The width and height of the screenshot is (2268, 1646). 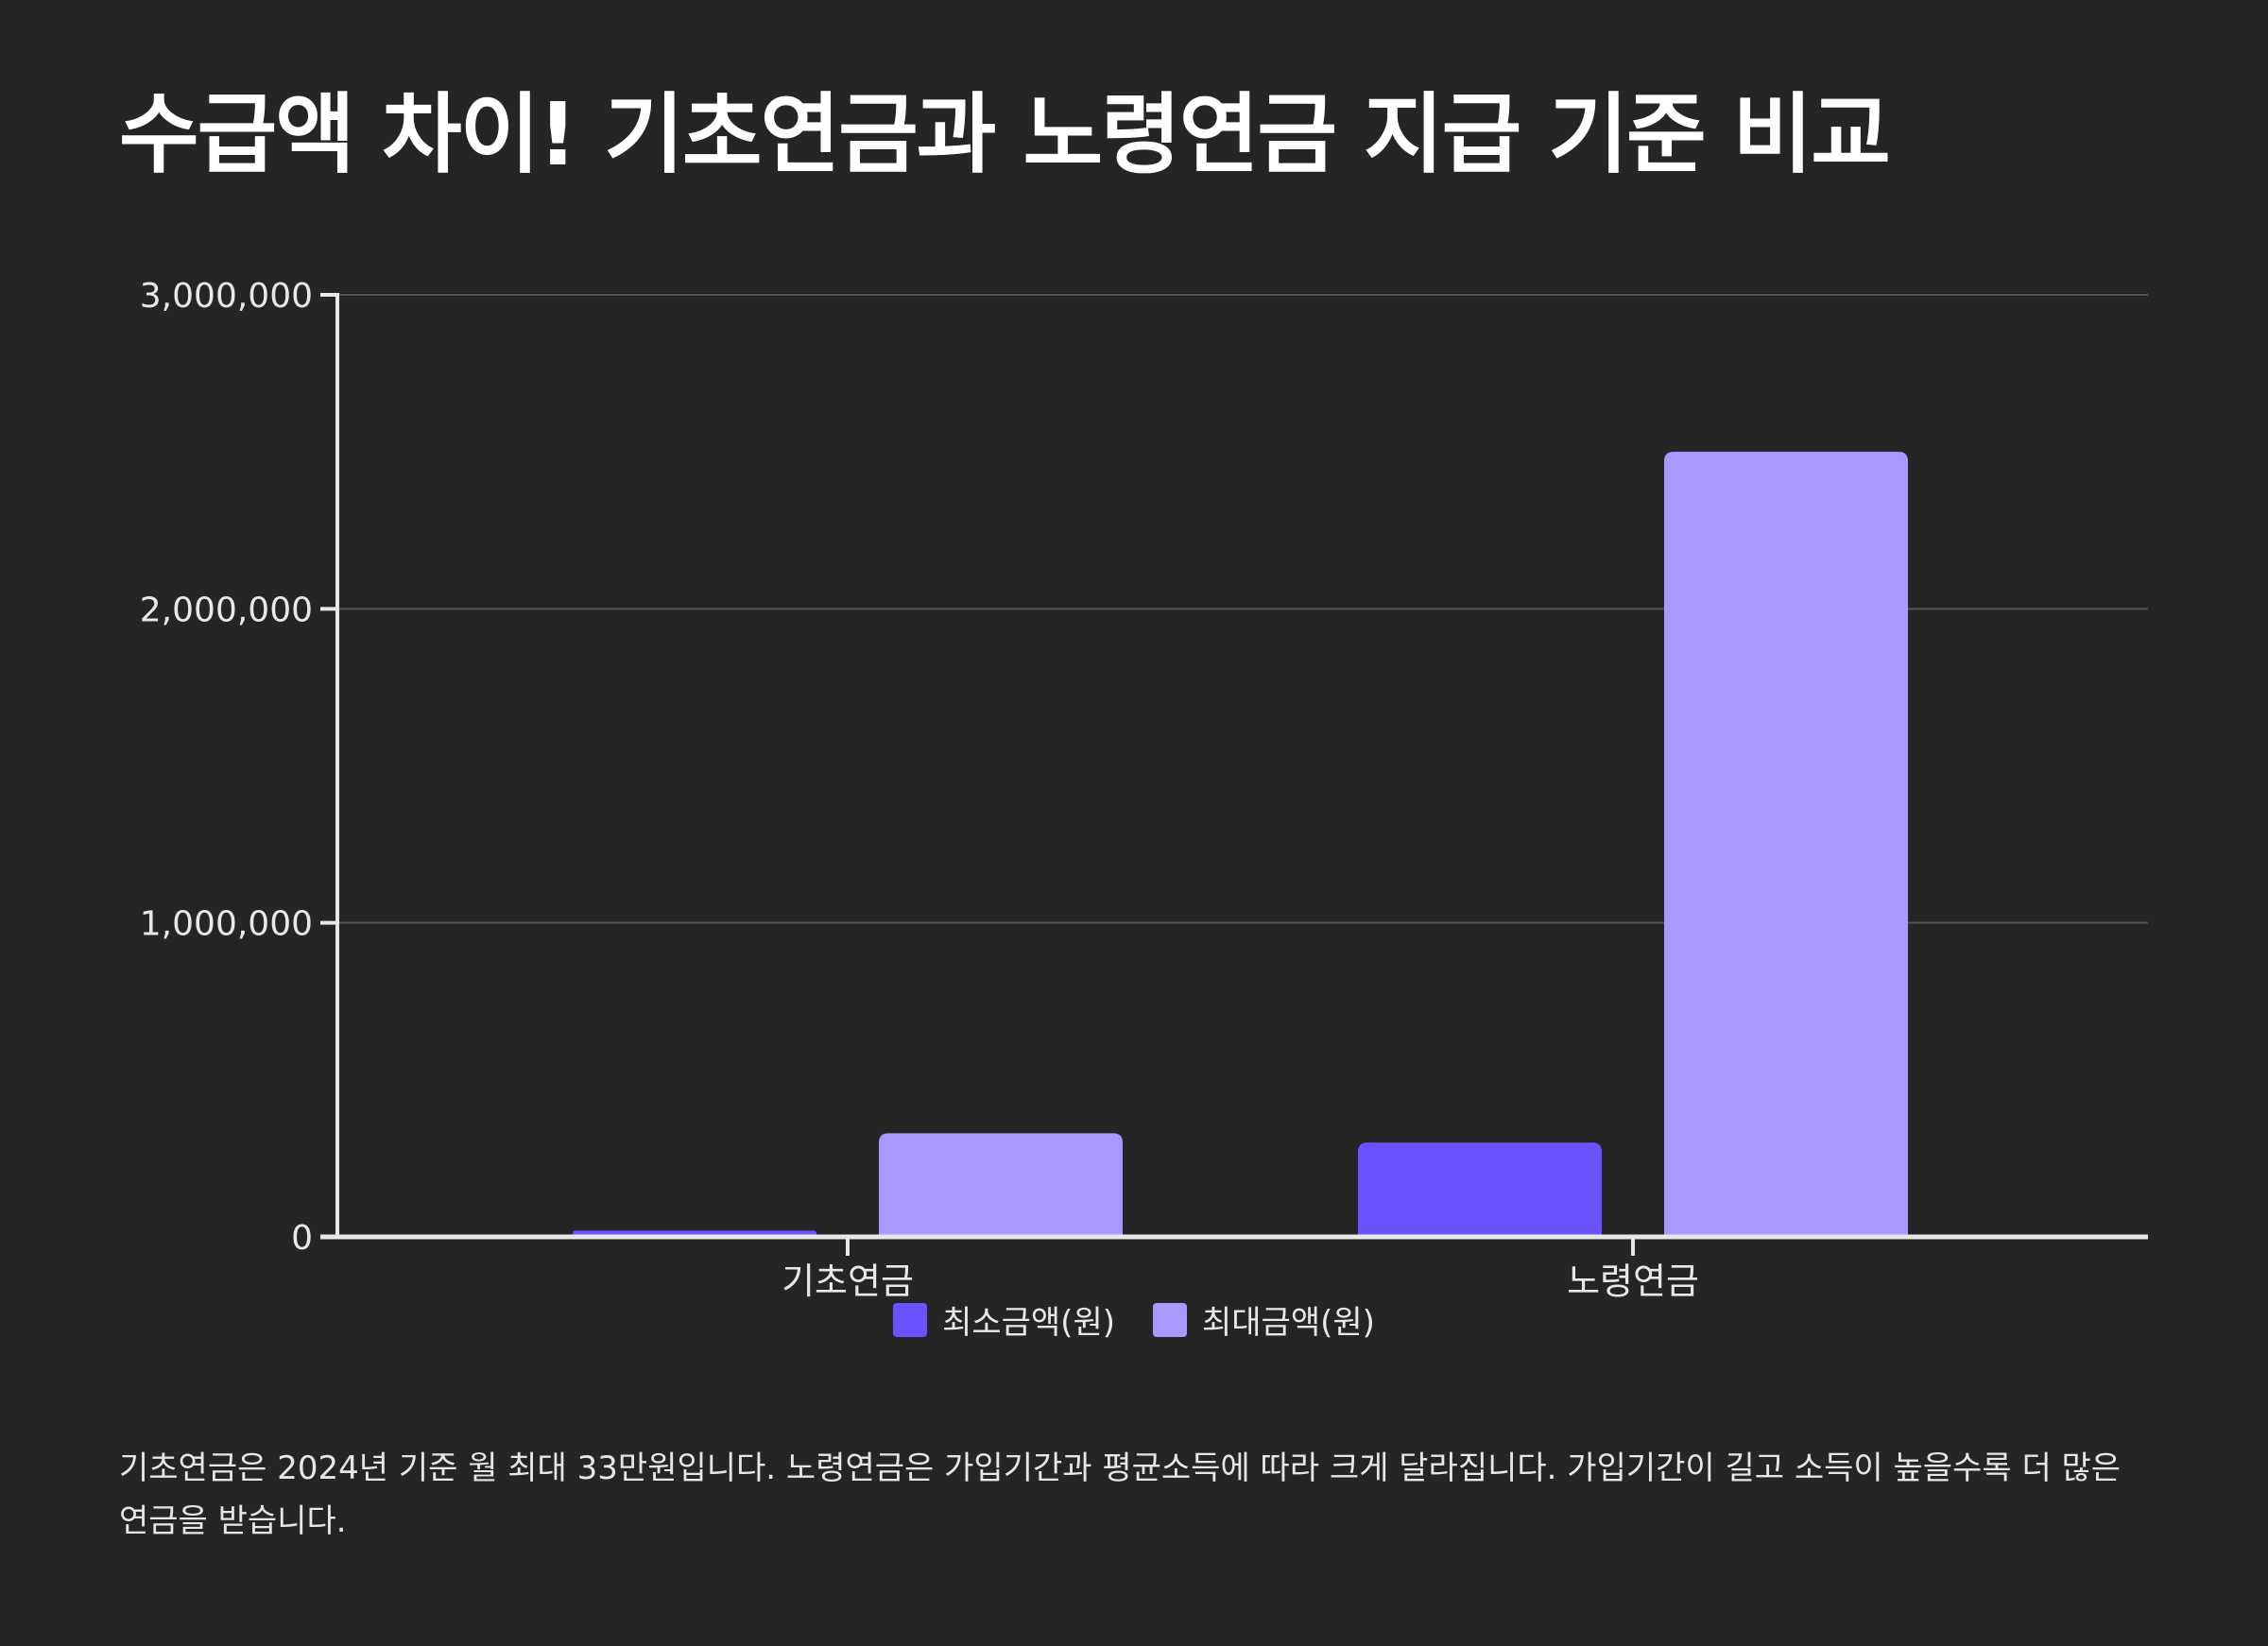 I want to click on y-tick-label: 2,000,000, so click(x=226, y=610).